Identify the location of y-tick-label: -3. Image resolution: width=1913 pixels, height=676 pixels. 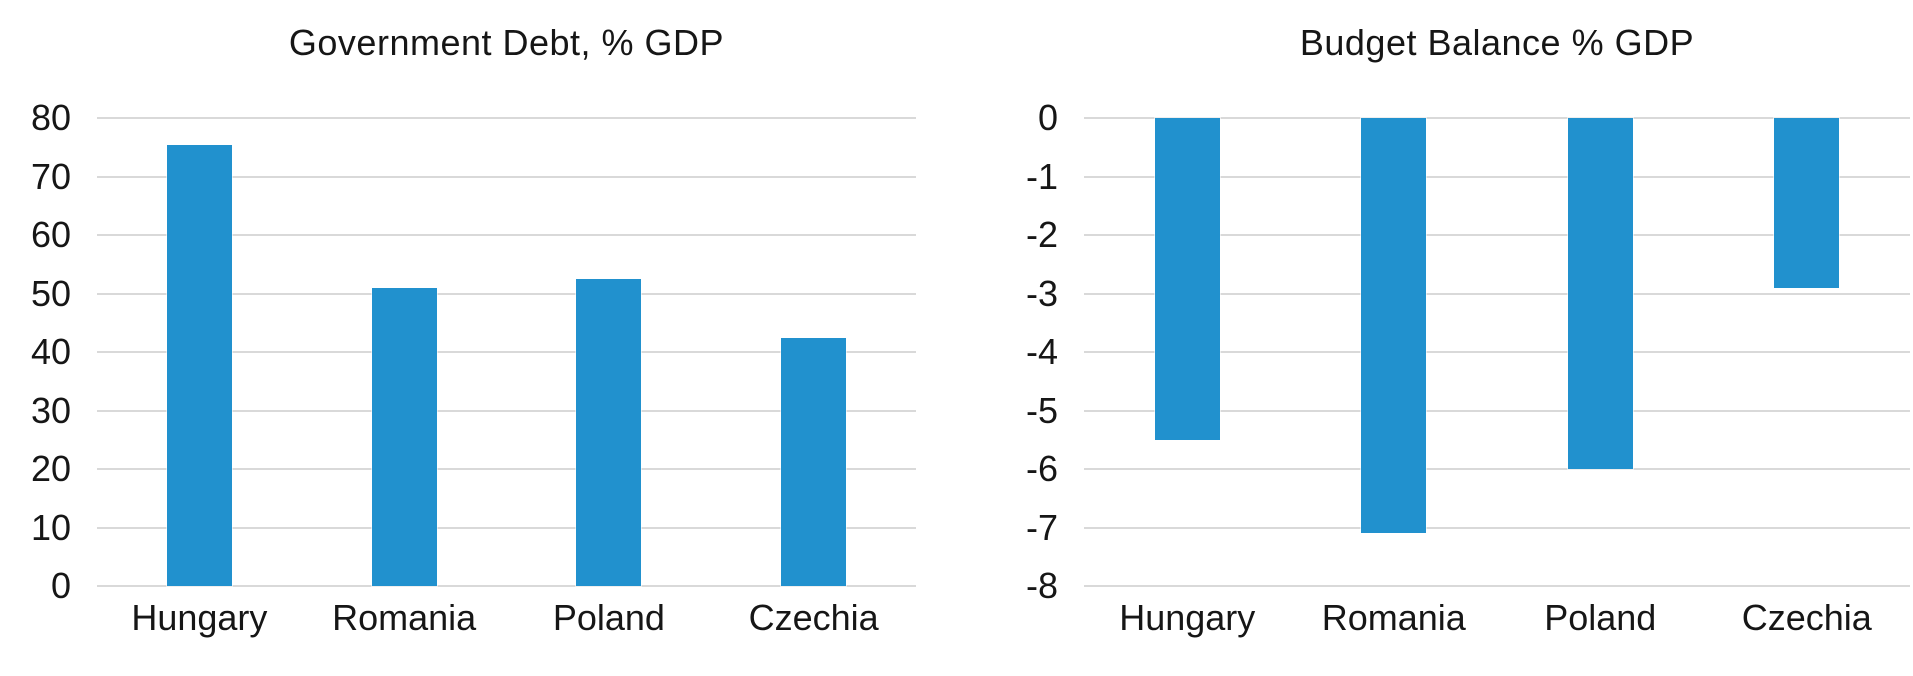
(1041, 293).